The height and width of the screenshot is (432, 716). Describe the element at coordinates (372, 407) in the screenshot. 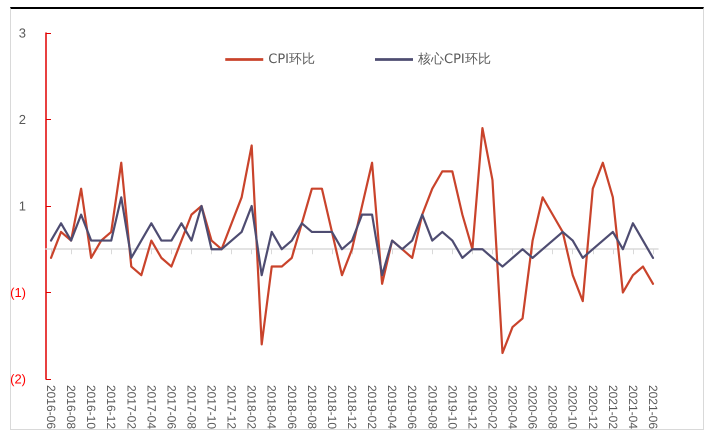

I see `x-tick-label: 2019-02` at that location.